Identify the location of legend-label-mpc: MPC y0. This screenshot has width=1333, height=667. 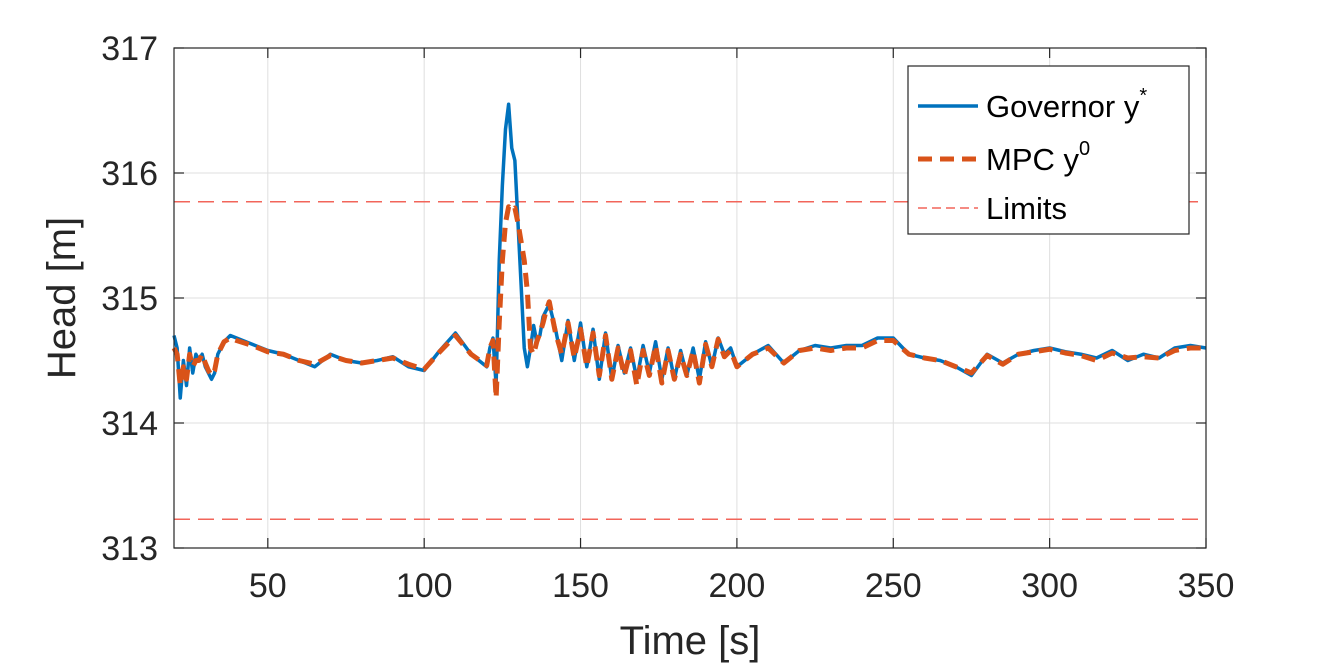
(1038, 157).